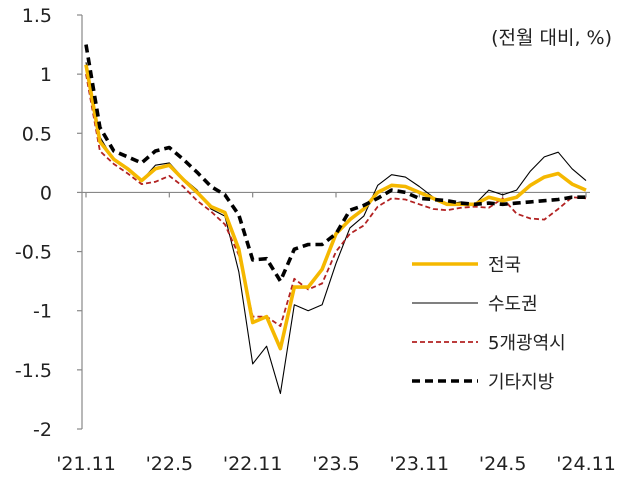 The image size is (635, 486). Describe the element at coordinates (503, 464) in the screenshot. I see `x-tick-label: '24.5` at that location.